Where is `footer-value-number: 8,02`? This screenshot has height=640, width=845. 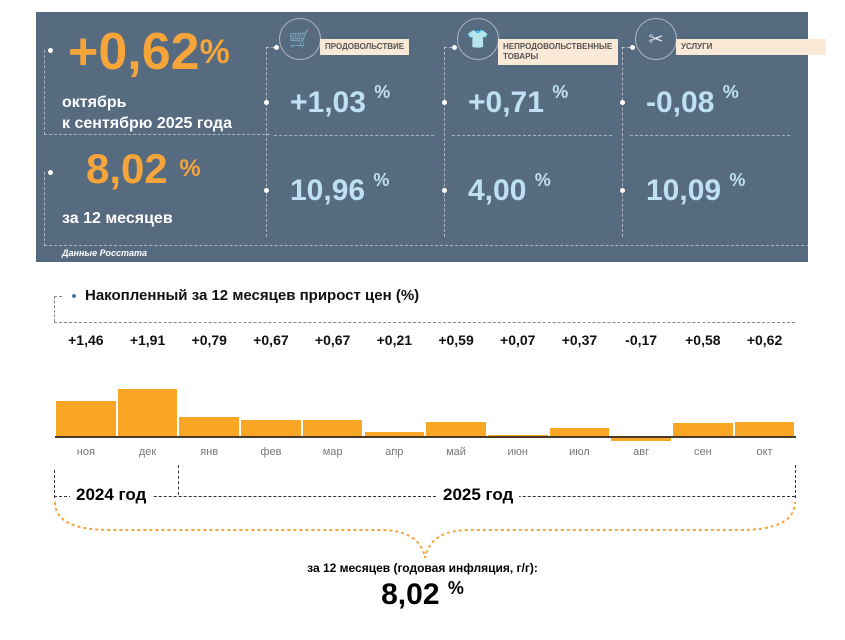
footer-value-number: 8,02 is located at coordinates (410, 594).